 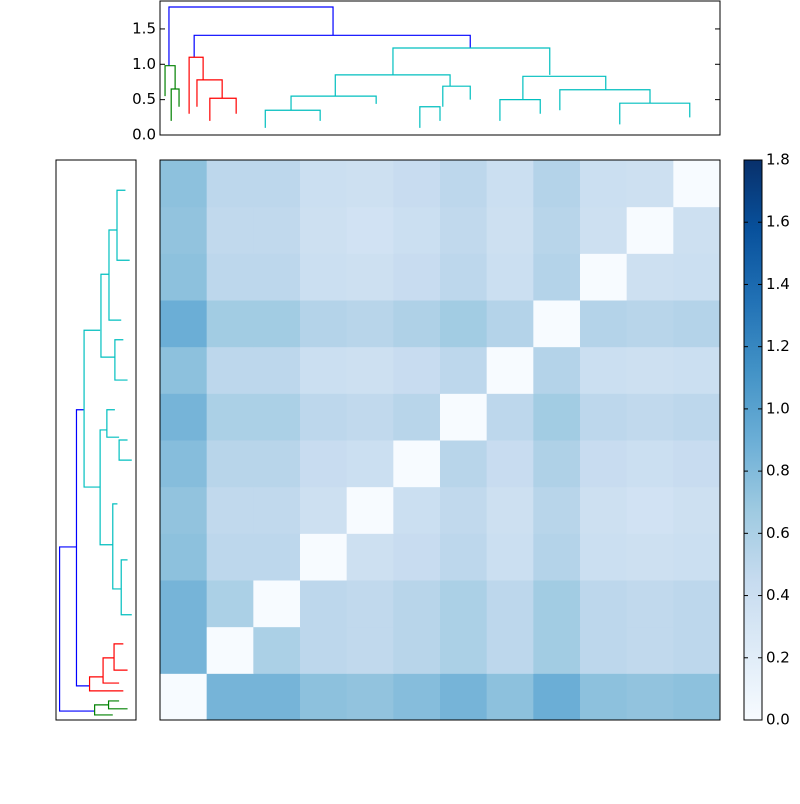 I want to click on colorbar-tick-label: 0.2, so click(x=778, y=657).